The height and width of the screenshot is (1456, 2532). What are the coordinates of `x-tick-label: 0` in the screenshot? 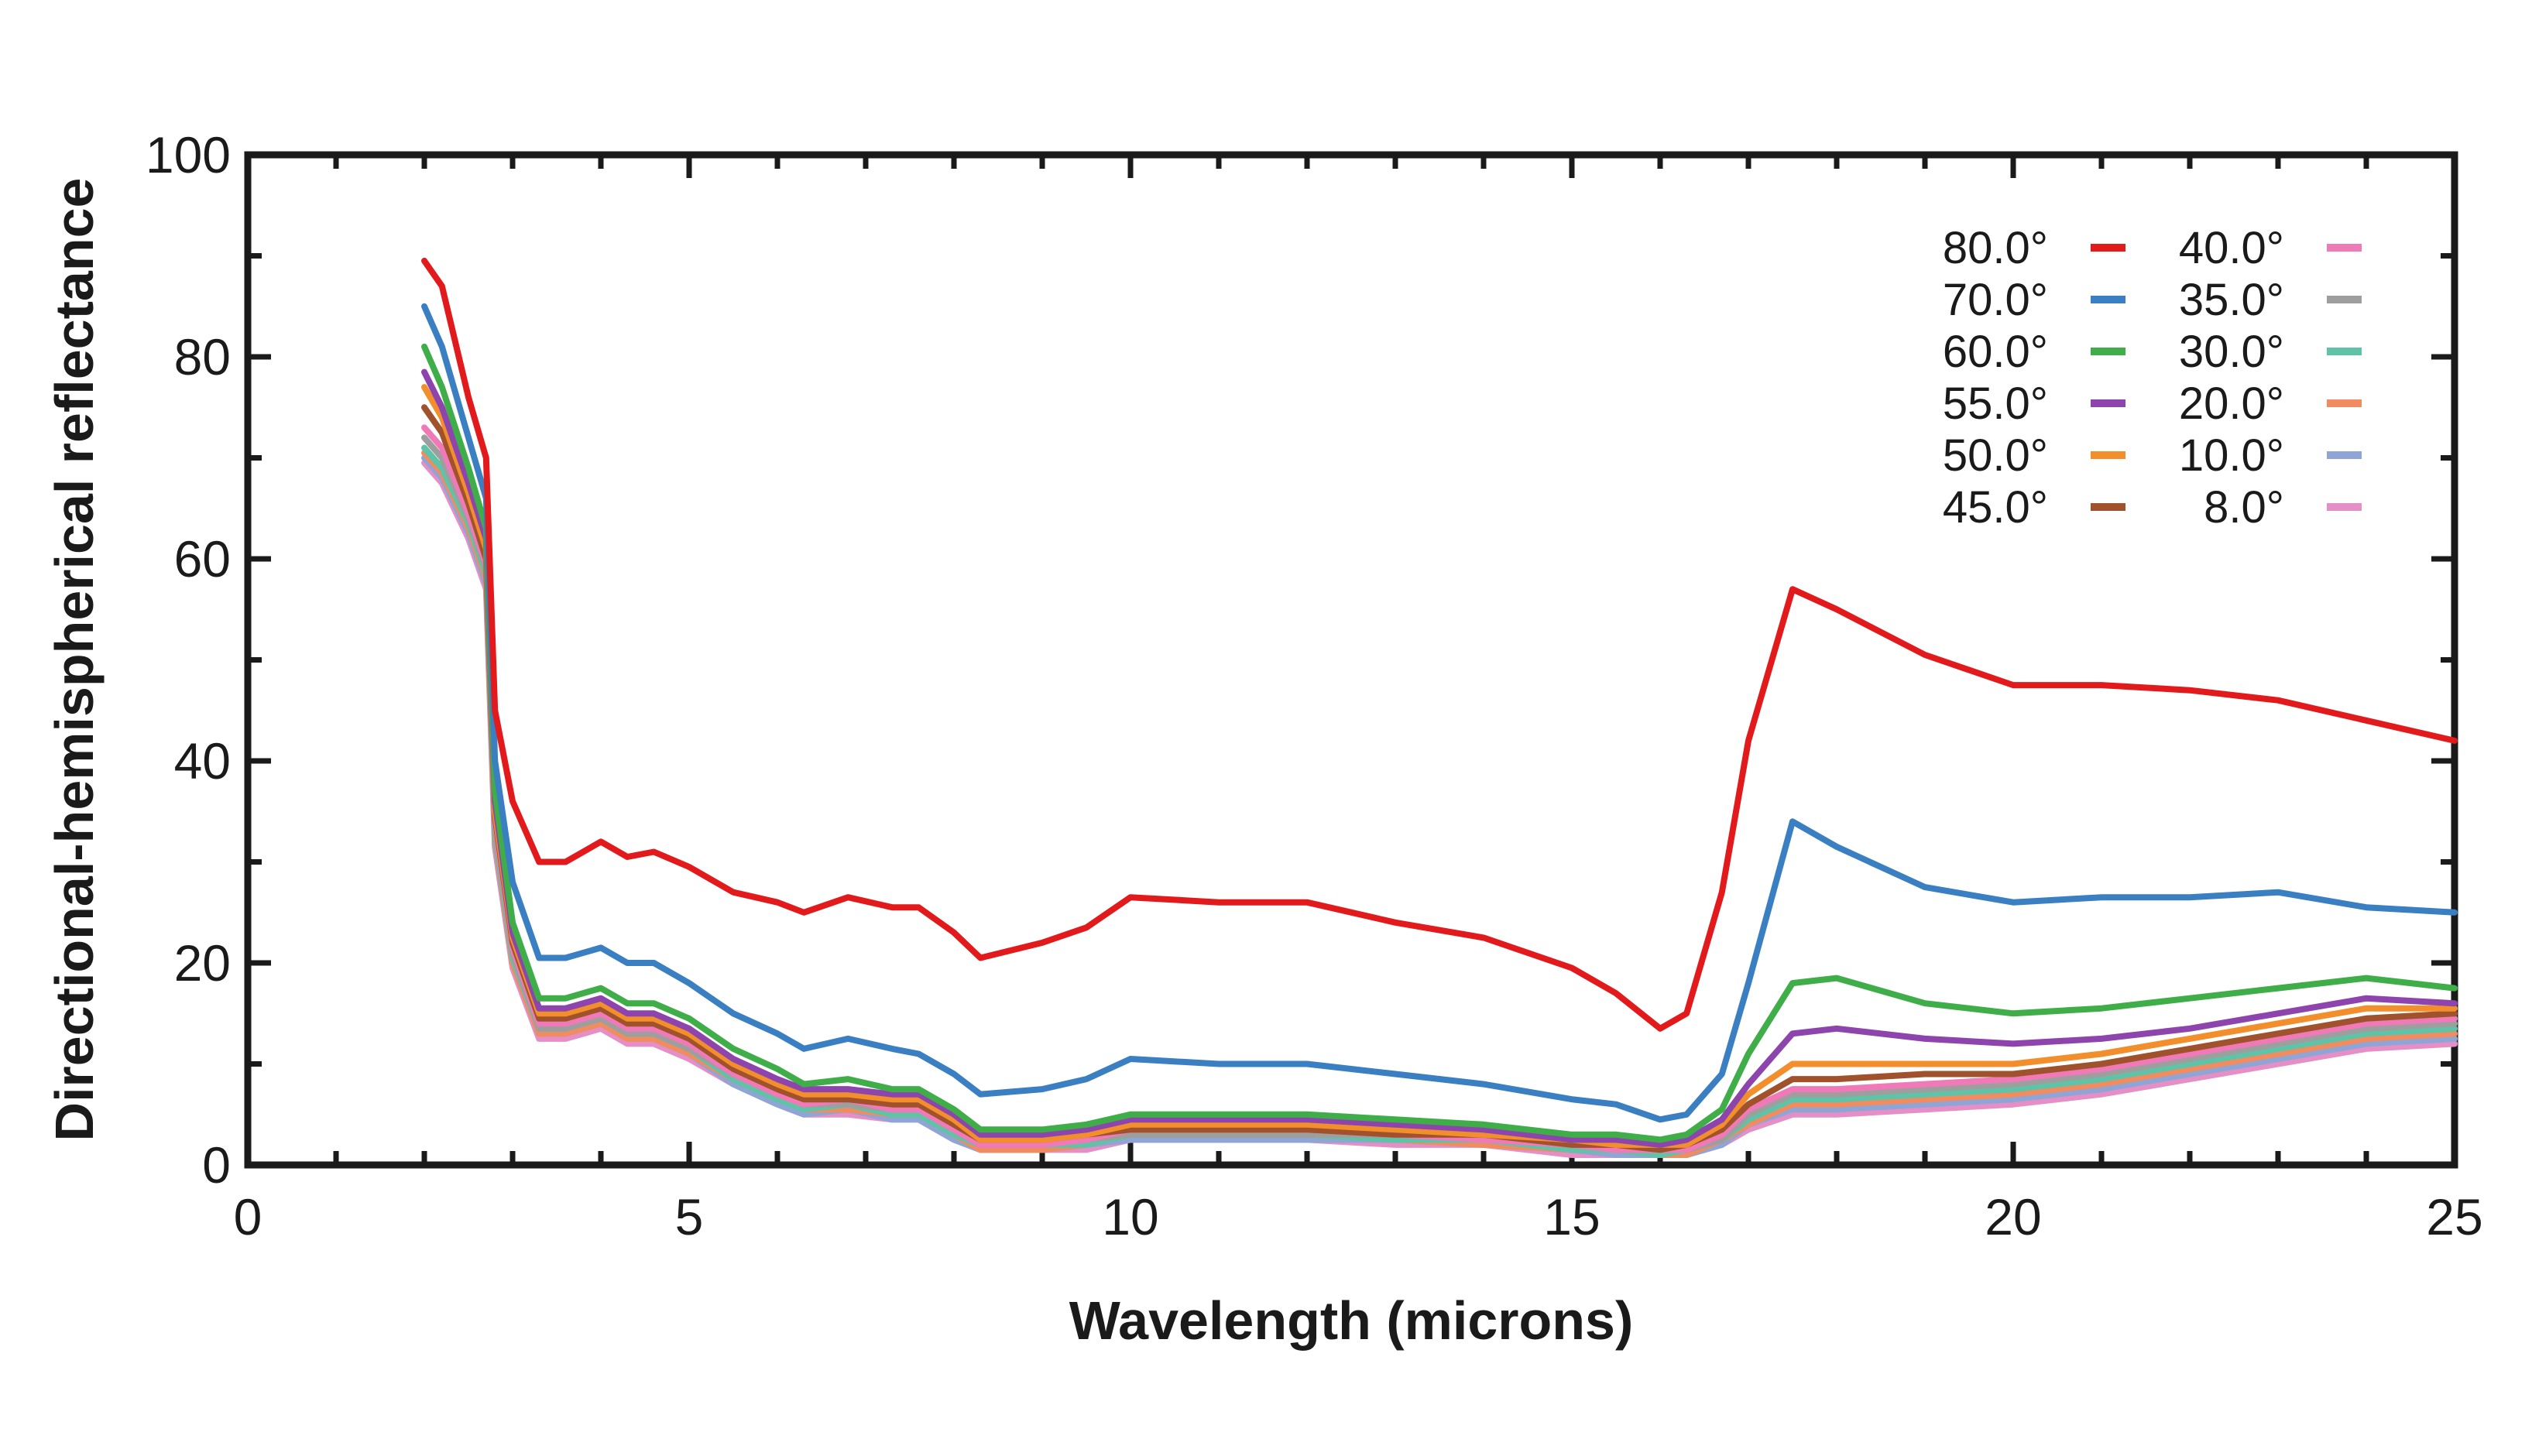 It's located at (248, 1216).